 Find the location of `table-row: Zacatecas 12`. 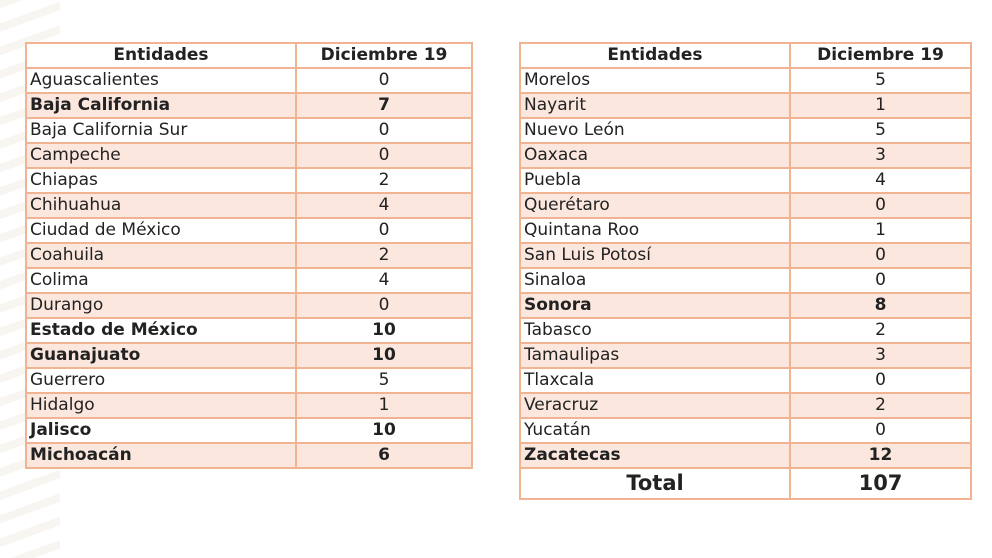

table-row: Zacatecas 12 is located at coordinates (745, 455).